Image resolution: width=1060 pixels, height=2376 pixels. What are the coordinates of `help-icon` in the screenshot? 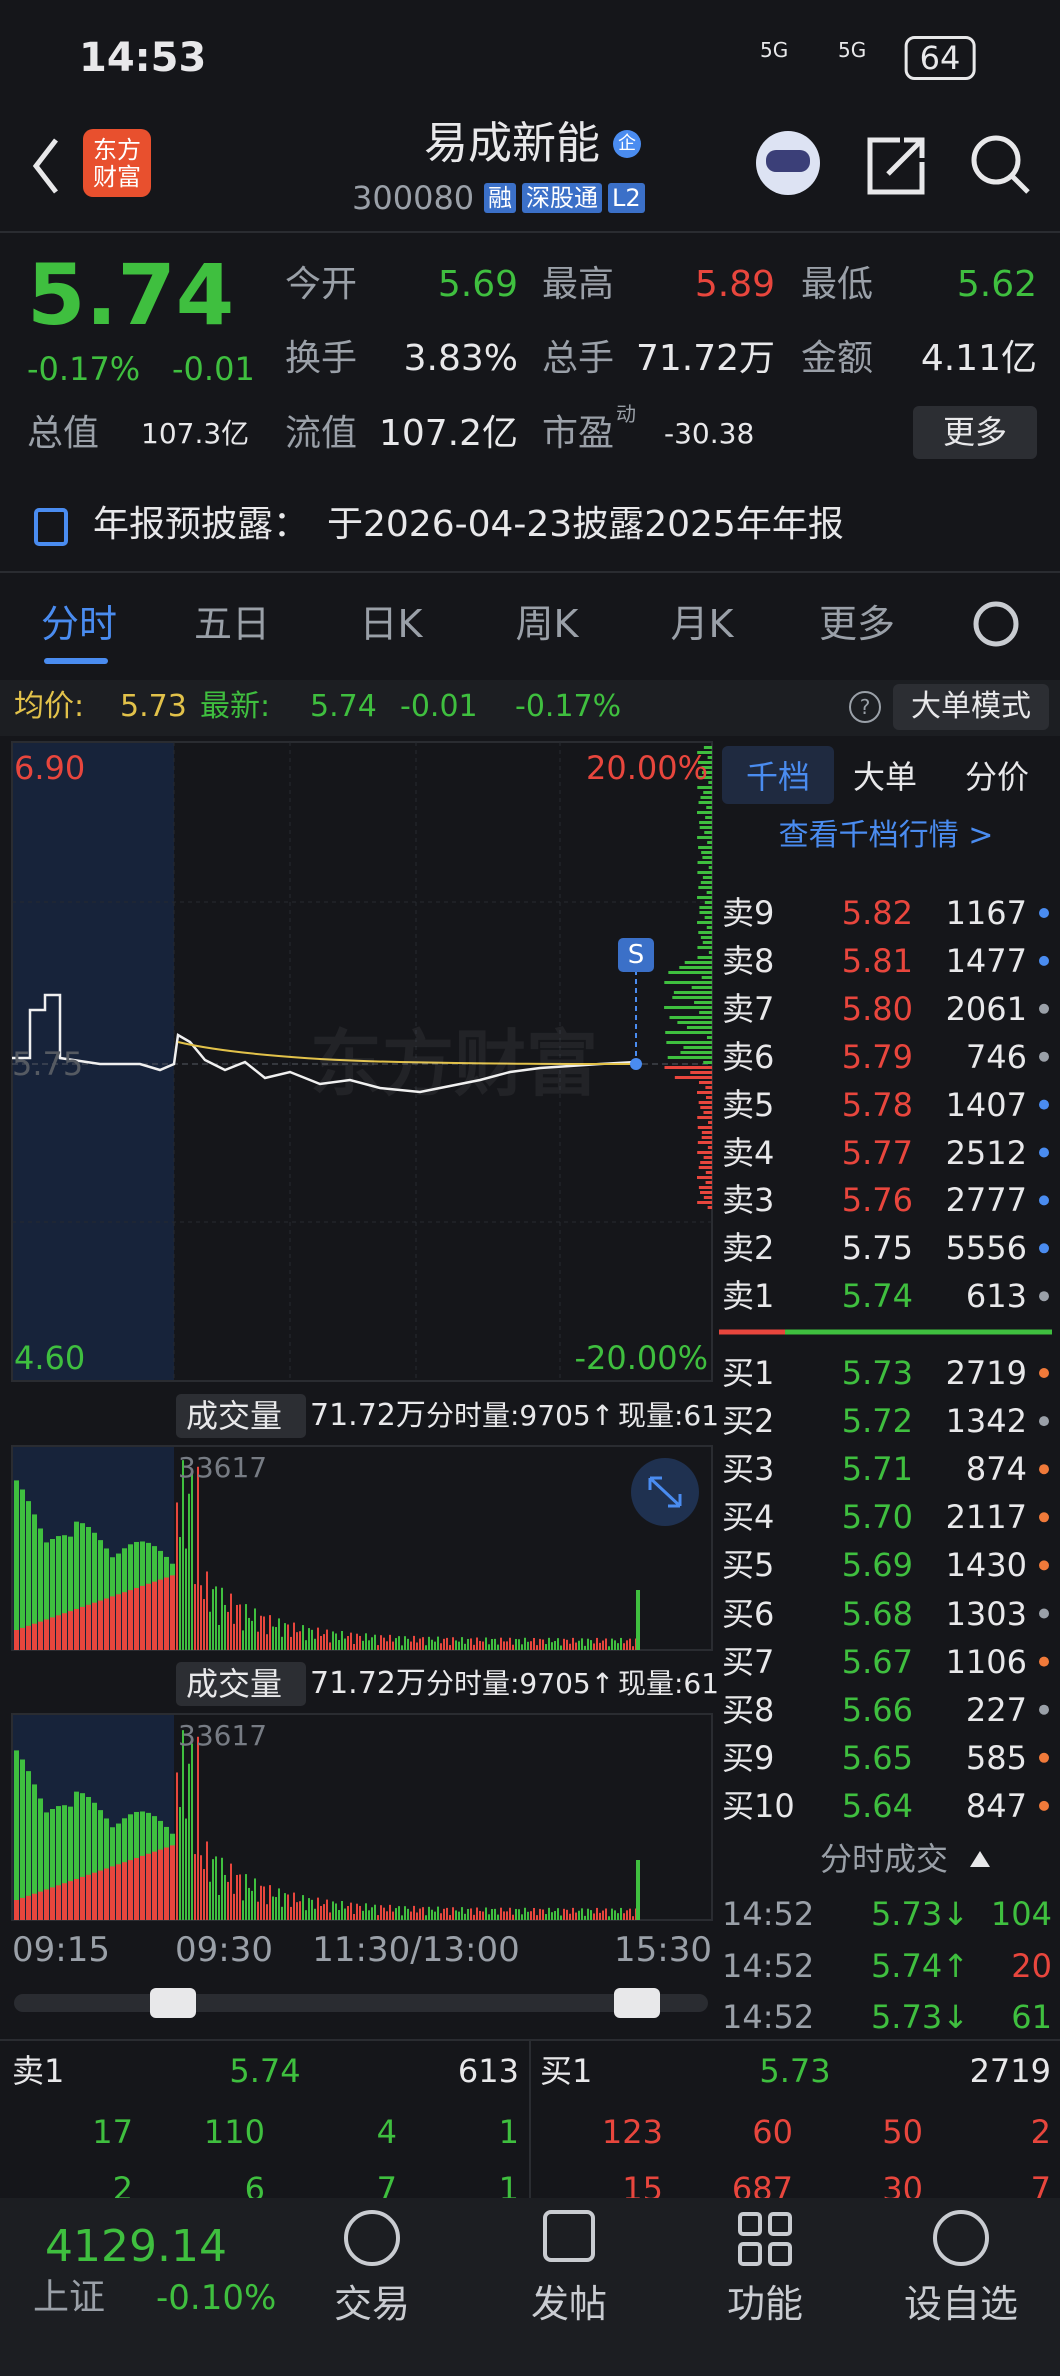 It's located at (865, 707).